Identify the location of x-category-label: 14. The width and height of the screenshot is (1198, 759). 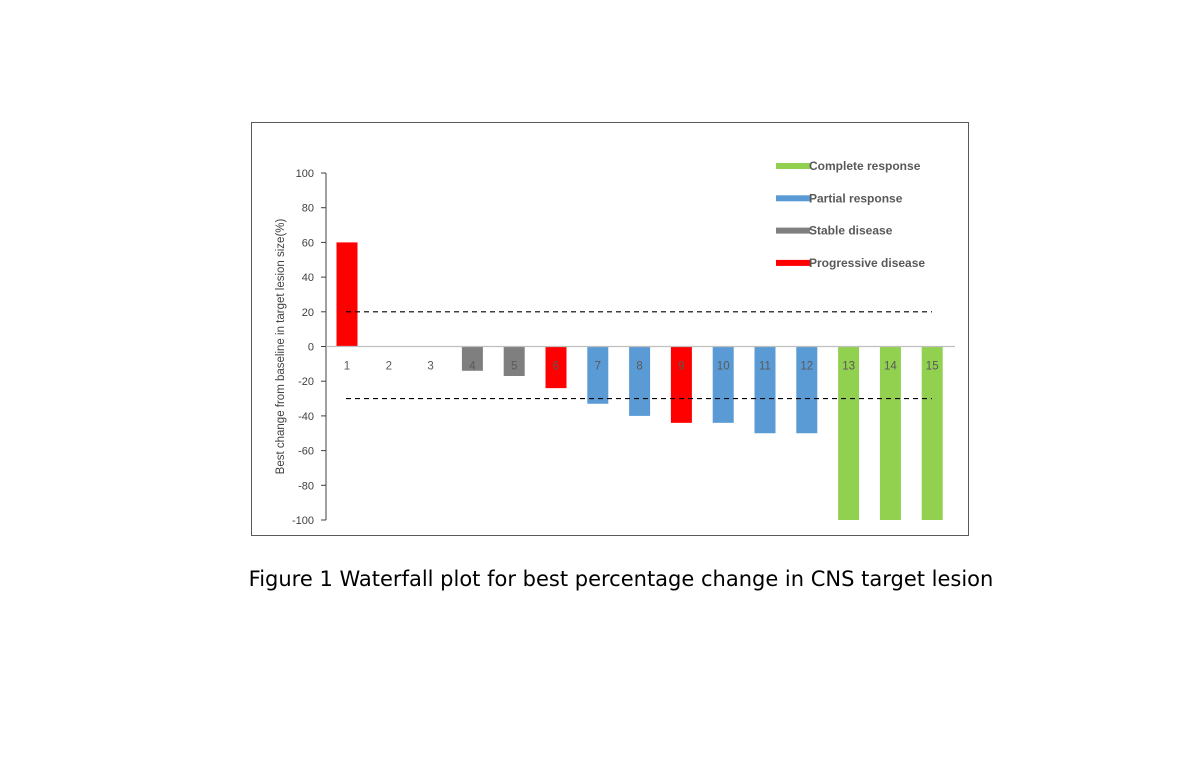
(890, 367).